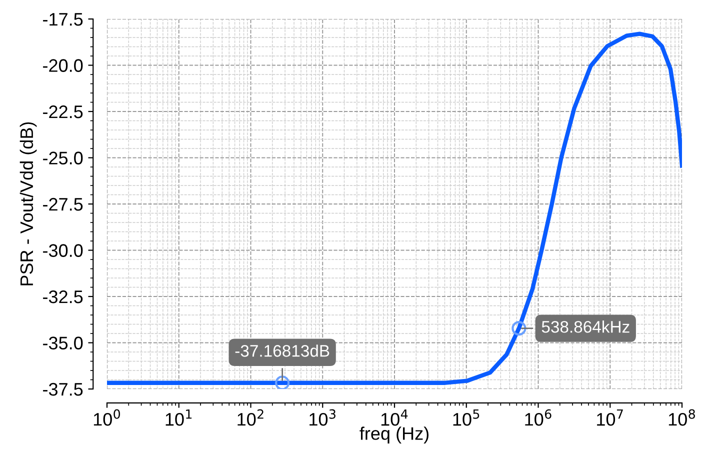 The height and width of the screenshot is (474, 707). Describe the element at coordinates (107, 417) in the screenshot. I see `x-tick-label: 10$^{0}$` at that location.